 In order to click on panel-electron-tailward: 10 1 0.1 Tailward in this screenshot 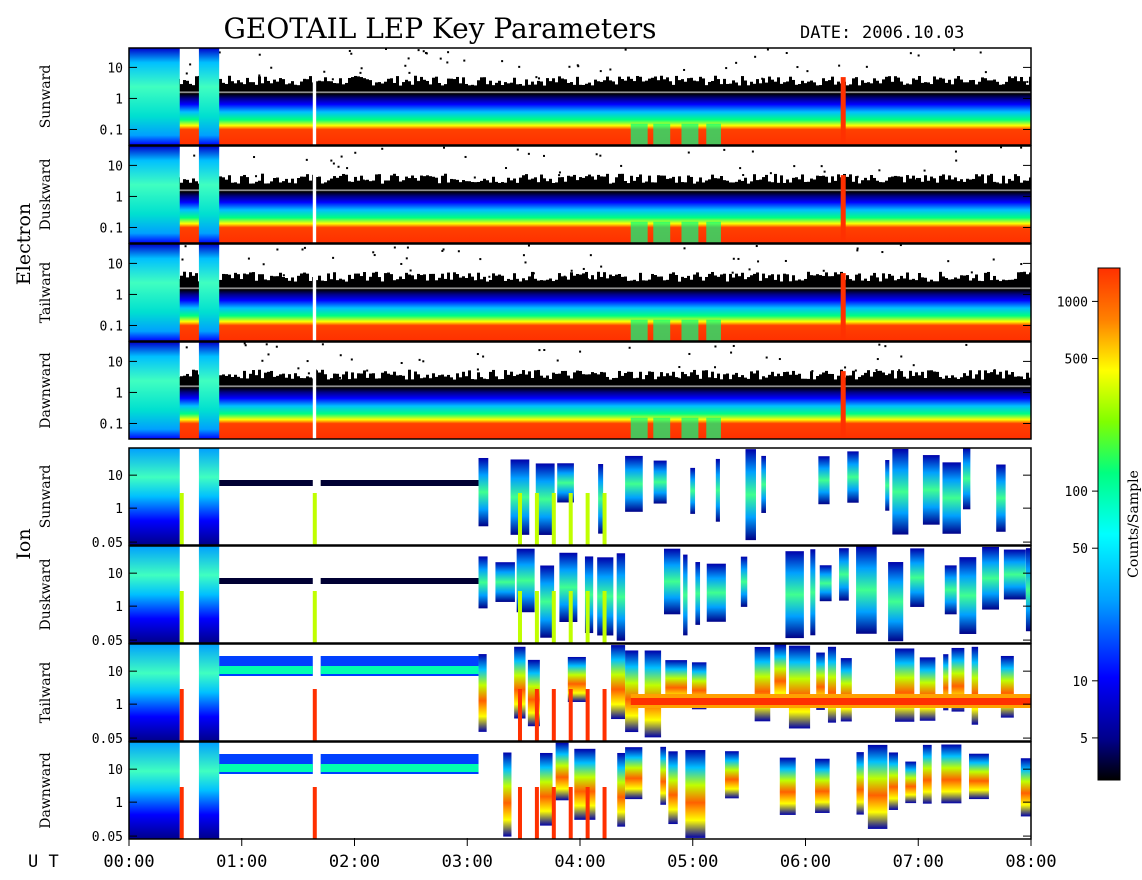, I will do `click(535, 292)`.